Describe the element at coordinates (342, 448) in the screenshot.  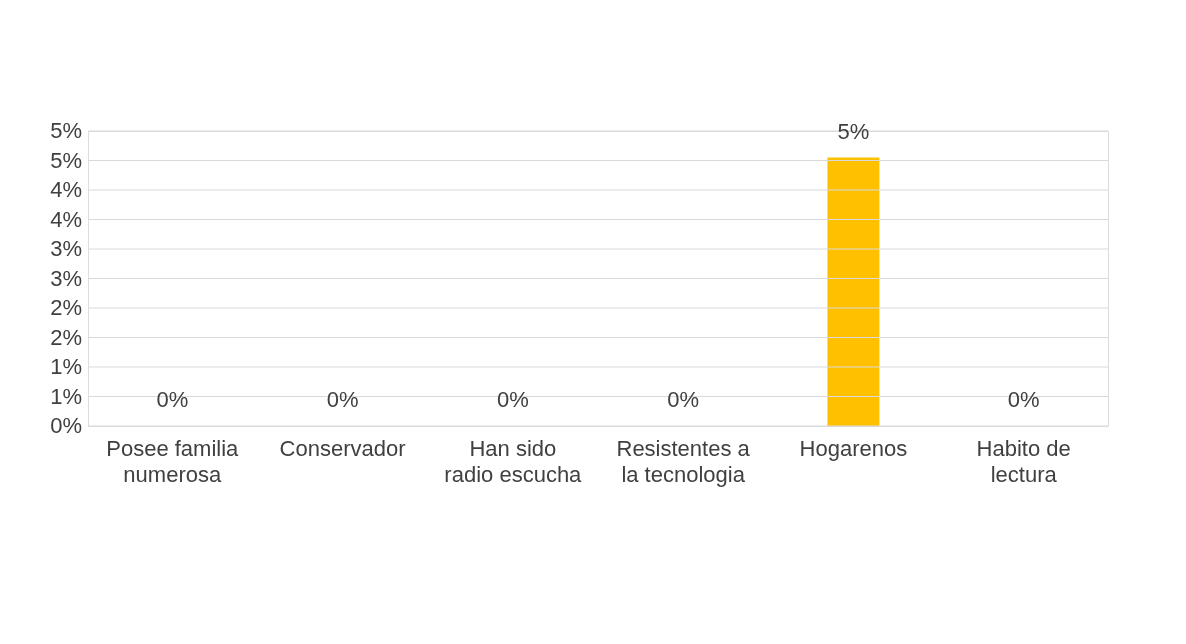
I see `x-tick-label: Conservador` at that location.